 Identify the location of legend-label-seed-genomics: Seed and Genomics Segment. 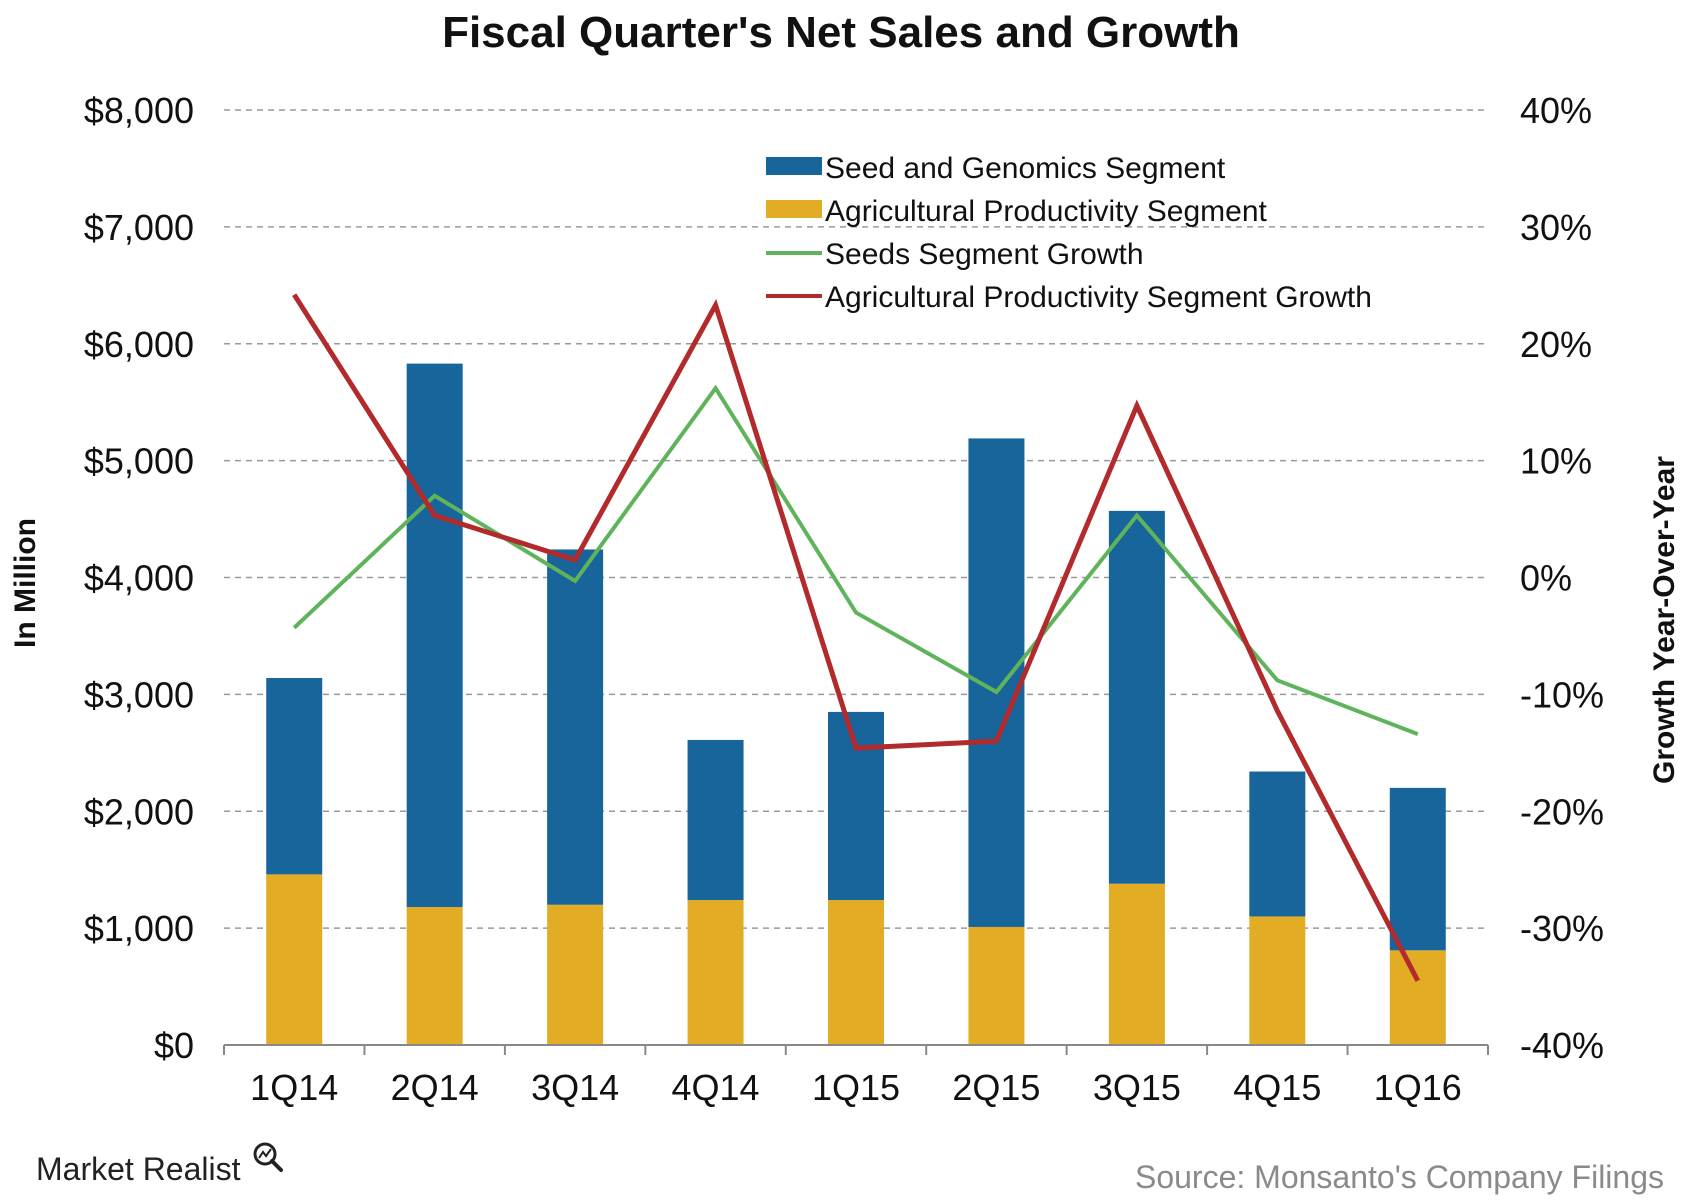
(1025, 168).